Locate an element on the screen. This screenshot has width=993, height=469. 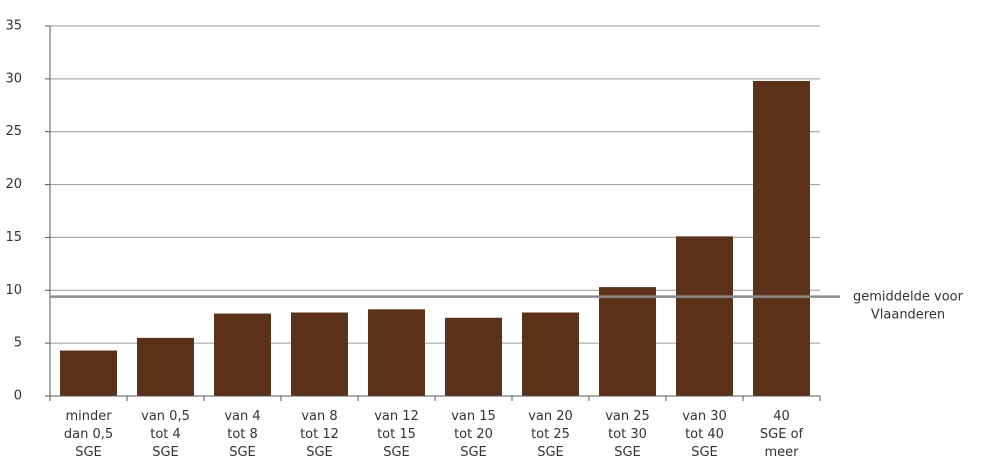
x-tick-label-line: tot 20 is located at coordinates (473, 434).